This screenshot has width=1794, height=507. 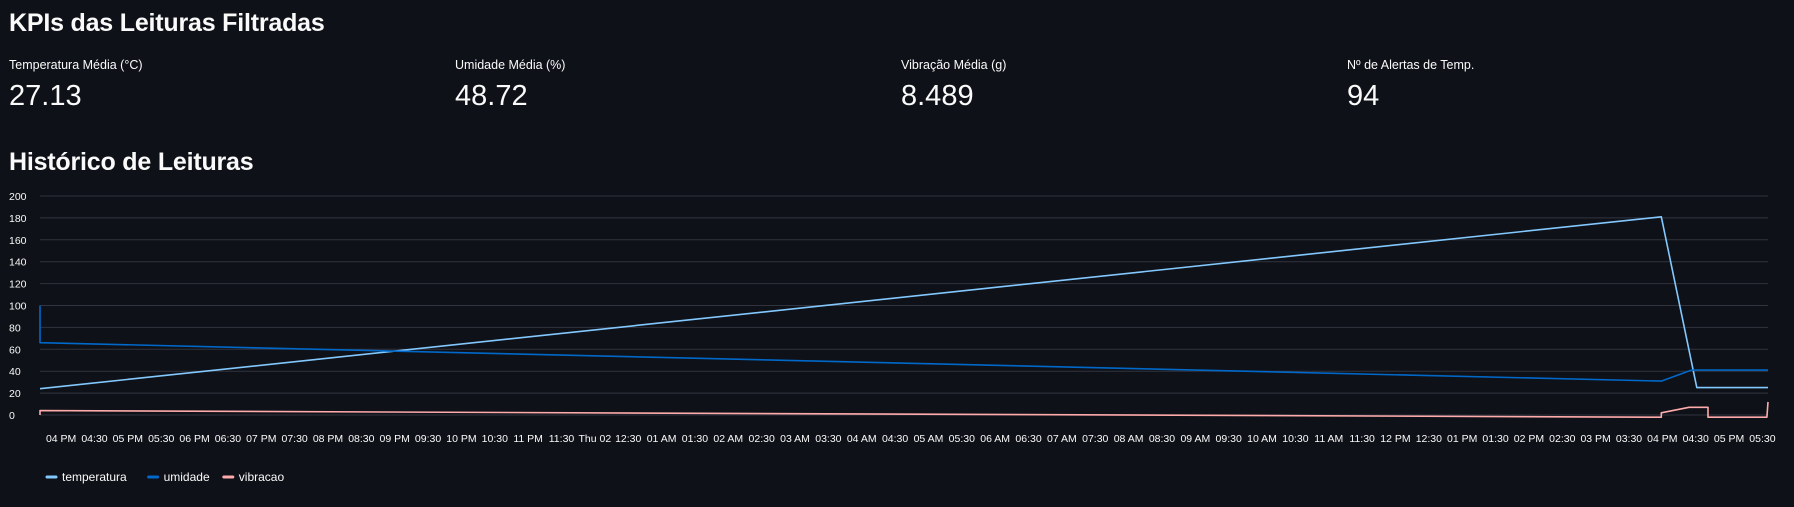 What do you see at coordinates (1363, 96) in the screenshot?
I see `metric-value: 94` at bounding box center [1363, 96].